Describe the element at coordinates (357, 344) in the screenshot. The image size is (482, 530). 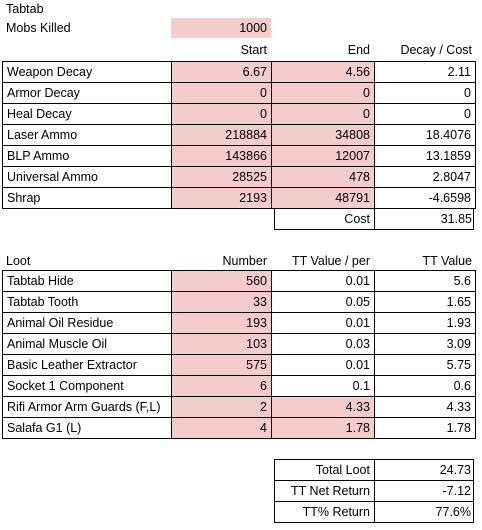
I see `loot-row-per: 0.03` at that location.